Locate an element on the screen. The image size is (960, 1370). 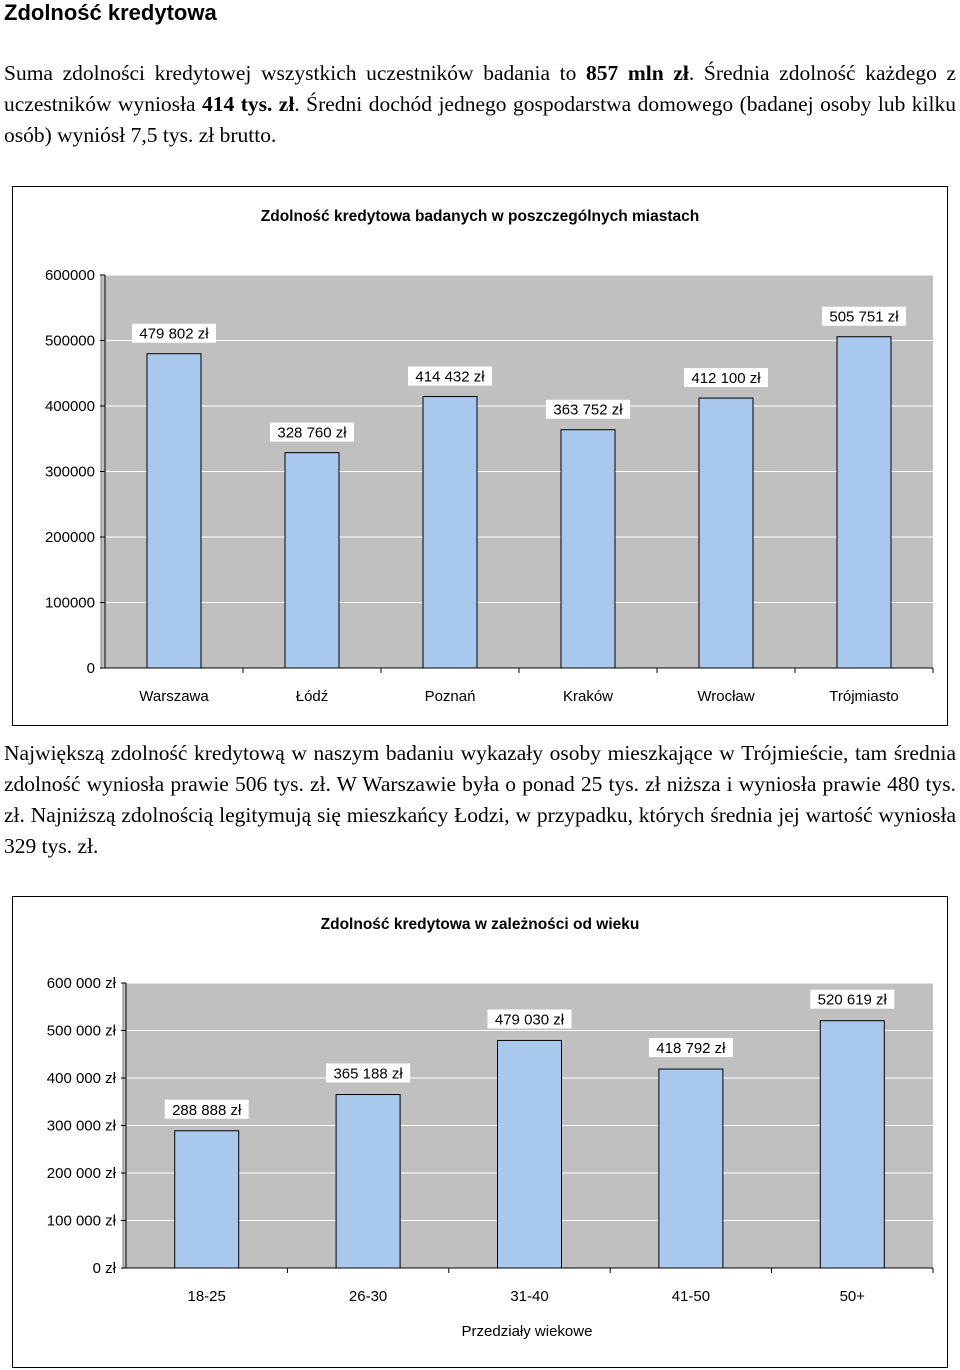
city-chart-data-label: 414 432 zł is located at coordinates (450, 377).